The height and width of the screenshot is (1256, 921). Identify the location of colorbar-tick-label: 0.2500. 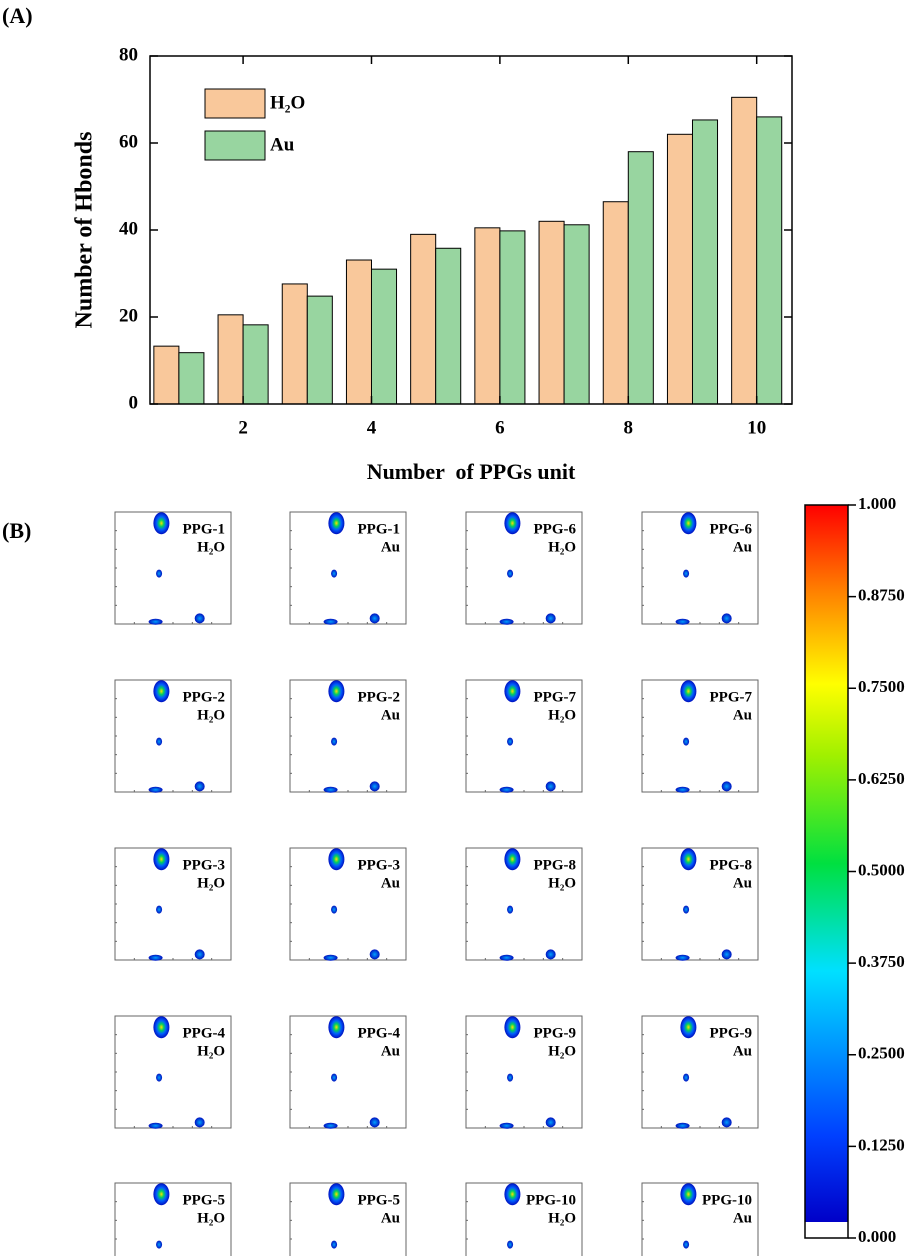
(881, 1053).